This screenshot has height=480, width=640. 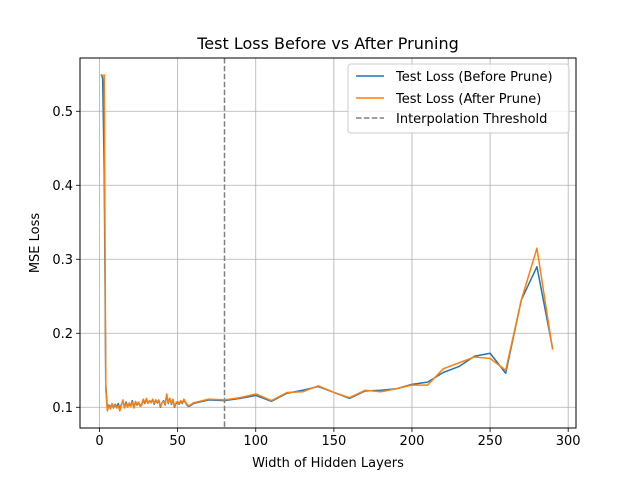 What do you see at coordinates (471, 119) in the screenshot?
I see `legend-label-threshold: Interpolation Threshold` at bounding box center [471, 119].